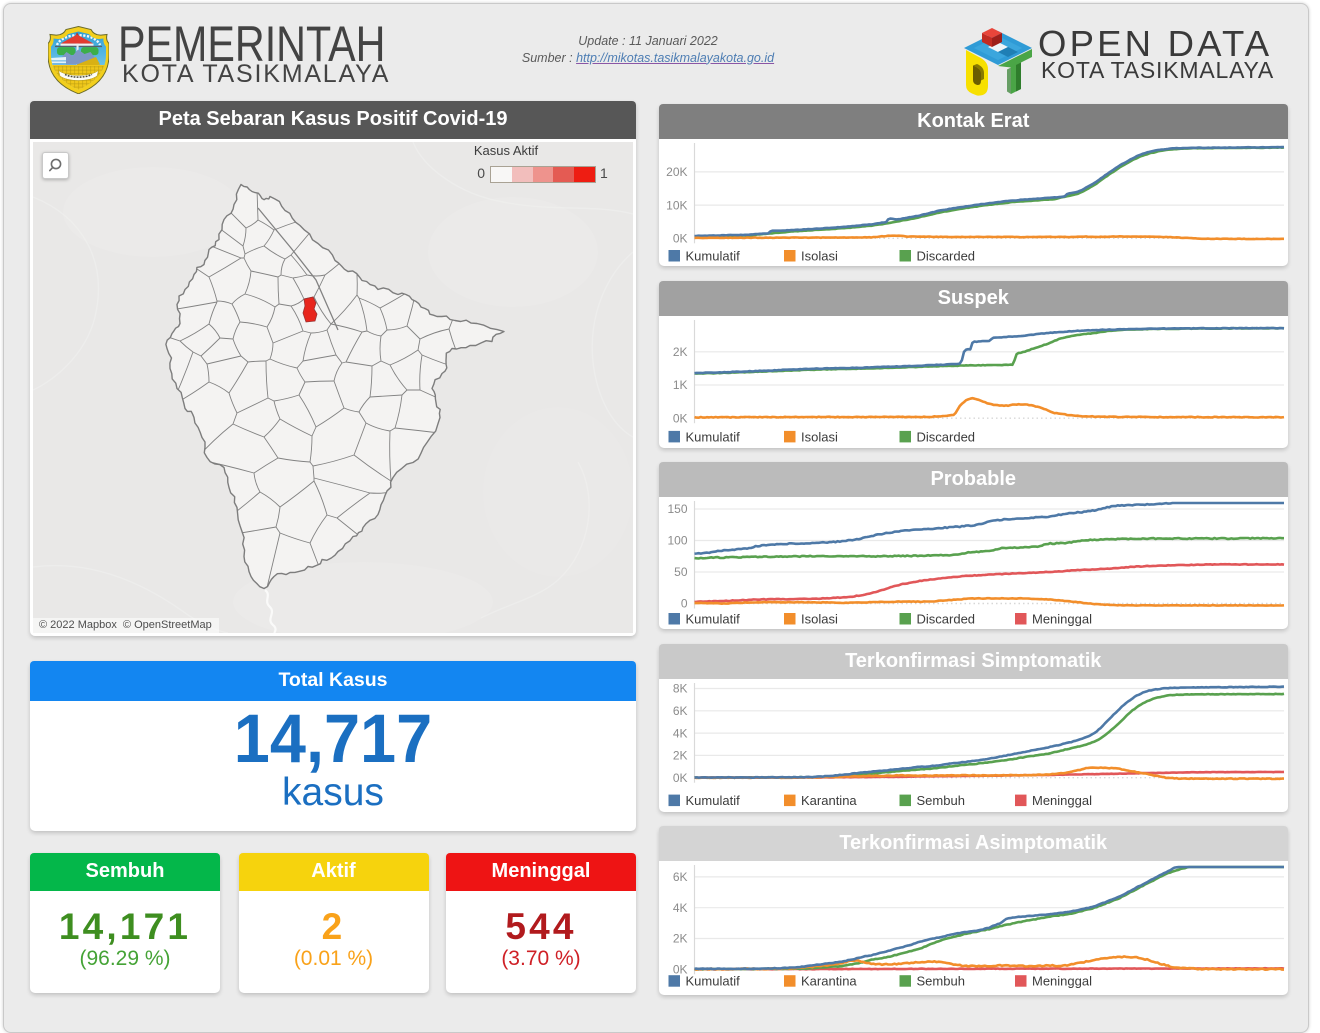 This screenshot has height=1033, width=1320. I want to click on svg-text: 1K, so click(679, 385).